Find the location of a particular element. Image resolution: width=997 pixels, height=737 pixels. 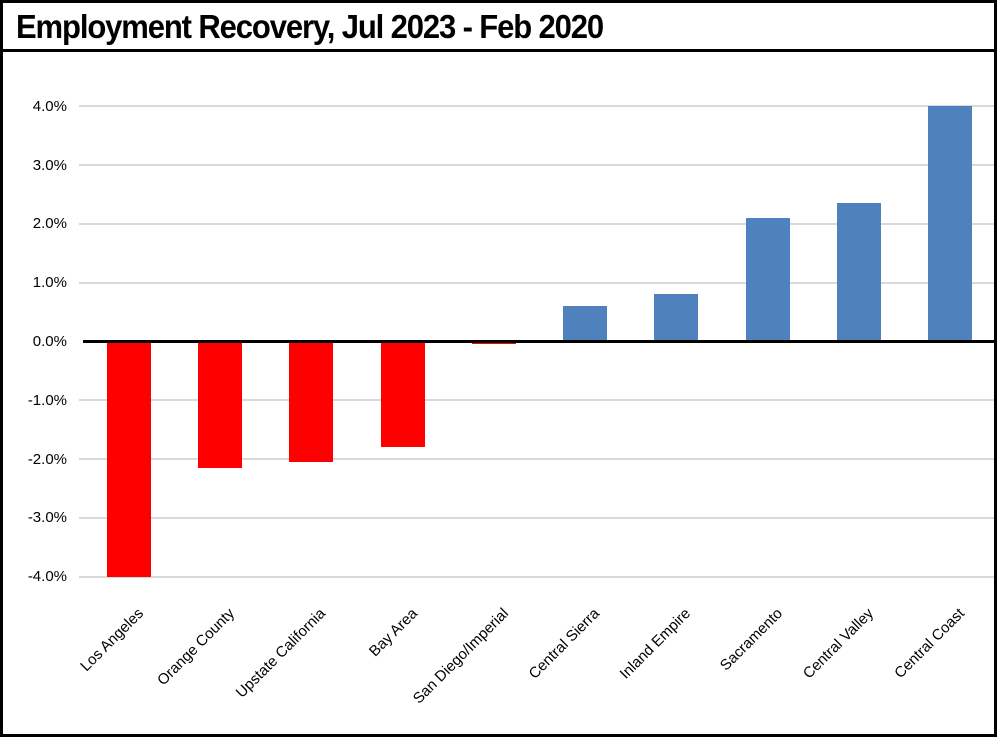

y-axis-tick-label: 4.0% is located at coordinates (49, 106).